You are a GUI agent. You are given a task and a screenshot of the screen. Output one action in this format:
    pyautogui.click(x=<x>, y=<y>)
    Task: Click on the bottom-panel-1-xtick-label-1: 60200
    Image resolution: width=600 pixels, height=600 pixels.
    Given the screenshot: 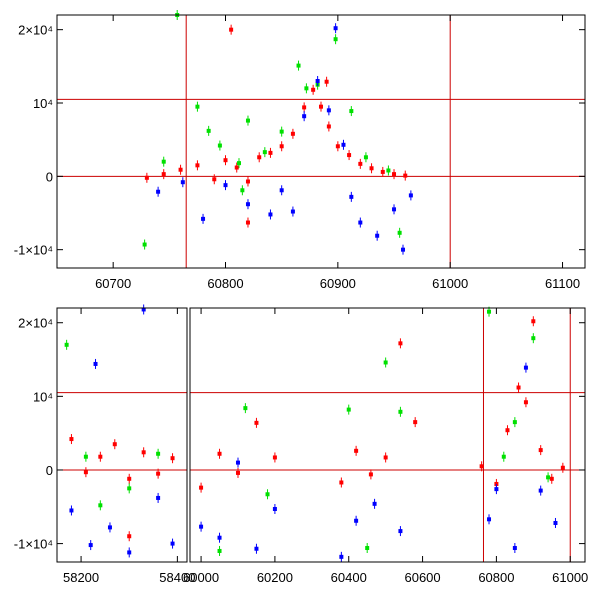 What is the action you would take?
    pyautogui.click(x=275, y=577)
    